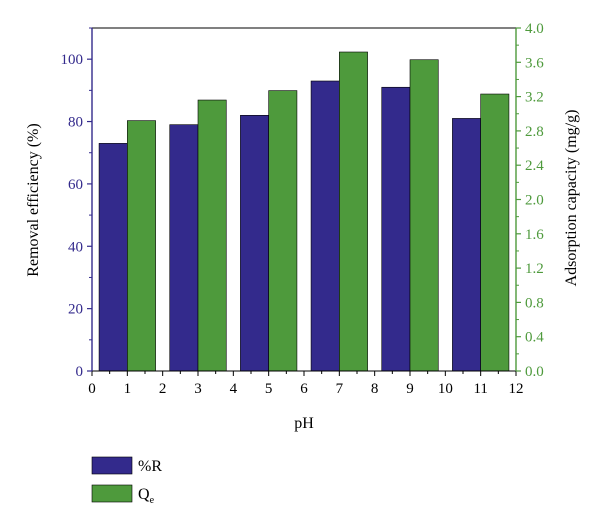 The image size is (600, 524). I want to click on x-tick-label: 2, so click(163, 389).